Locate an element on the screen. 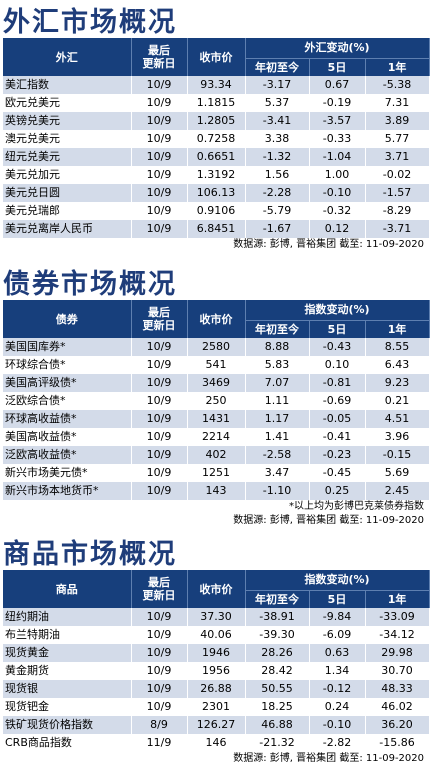 The height and width of the screenshot is (772, 432). row-close: 6.8451 is located at coordinates (216, 229).